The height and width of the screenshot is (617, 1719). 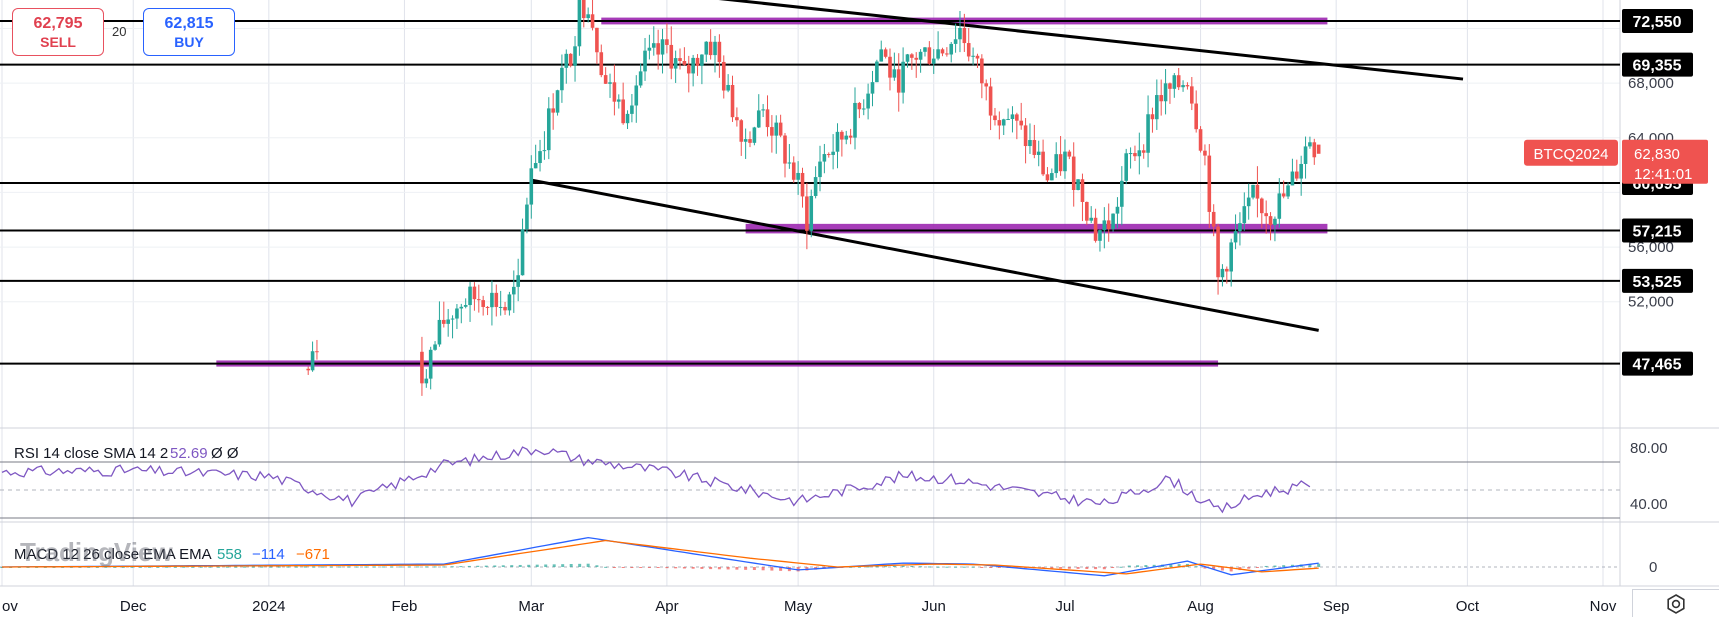 I want to click on spread-value: 20, so click(x=119, y=31).